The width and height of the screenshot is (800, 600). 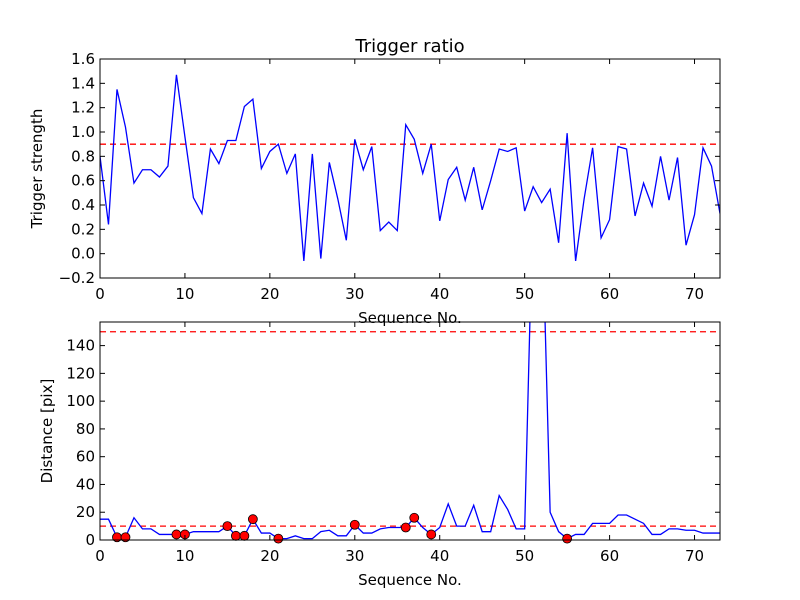 I want to click on distance-ytick-label: 60, so click(x=85, y=457).